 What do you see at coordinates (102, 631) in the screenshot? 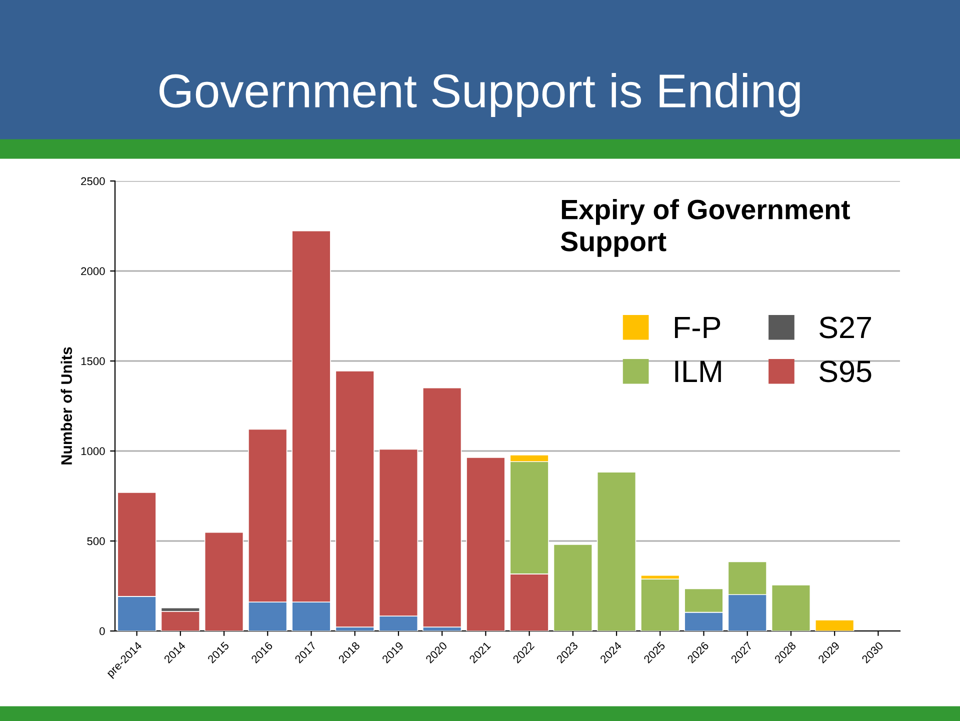
I see `y-tick-label: 0` at bounding box center [102, 631].